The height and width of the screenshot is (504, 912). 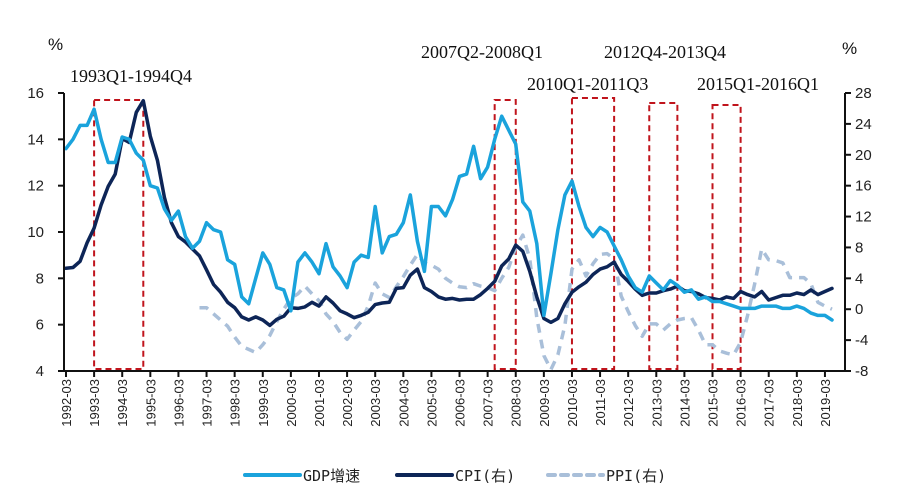 What do you see at coordinates (863, 93) in the screenshot?
I see `right-axis-tick-label: 28` at bounding box center [863, 93].